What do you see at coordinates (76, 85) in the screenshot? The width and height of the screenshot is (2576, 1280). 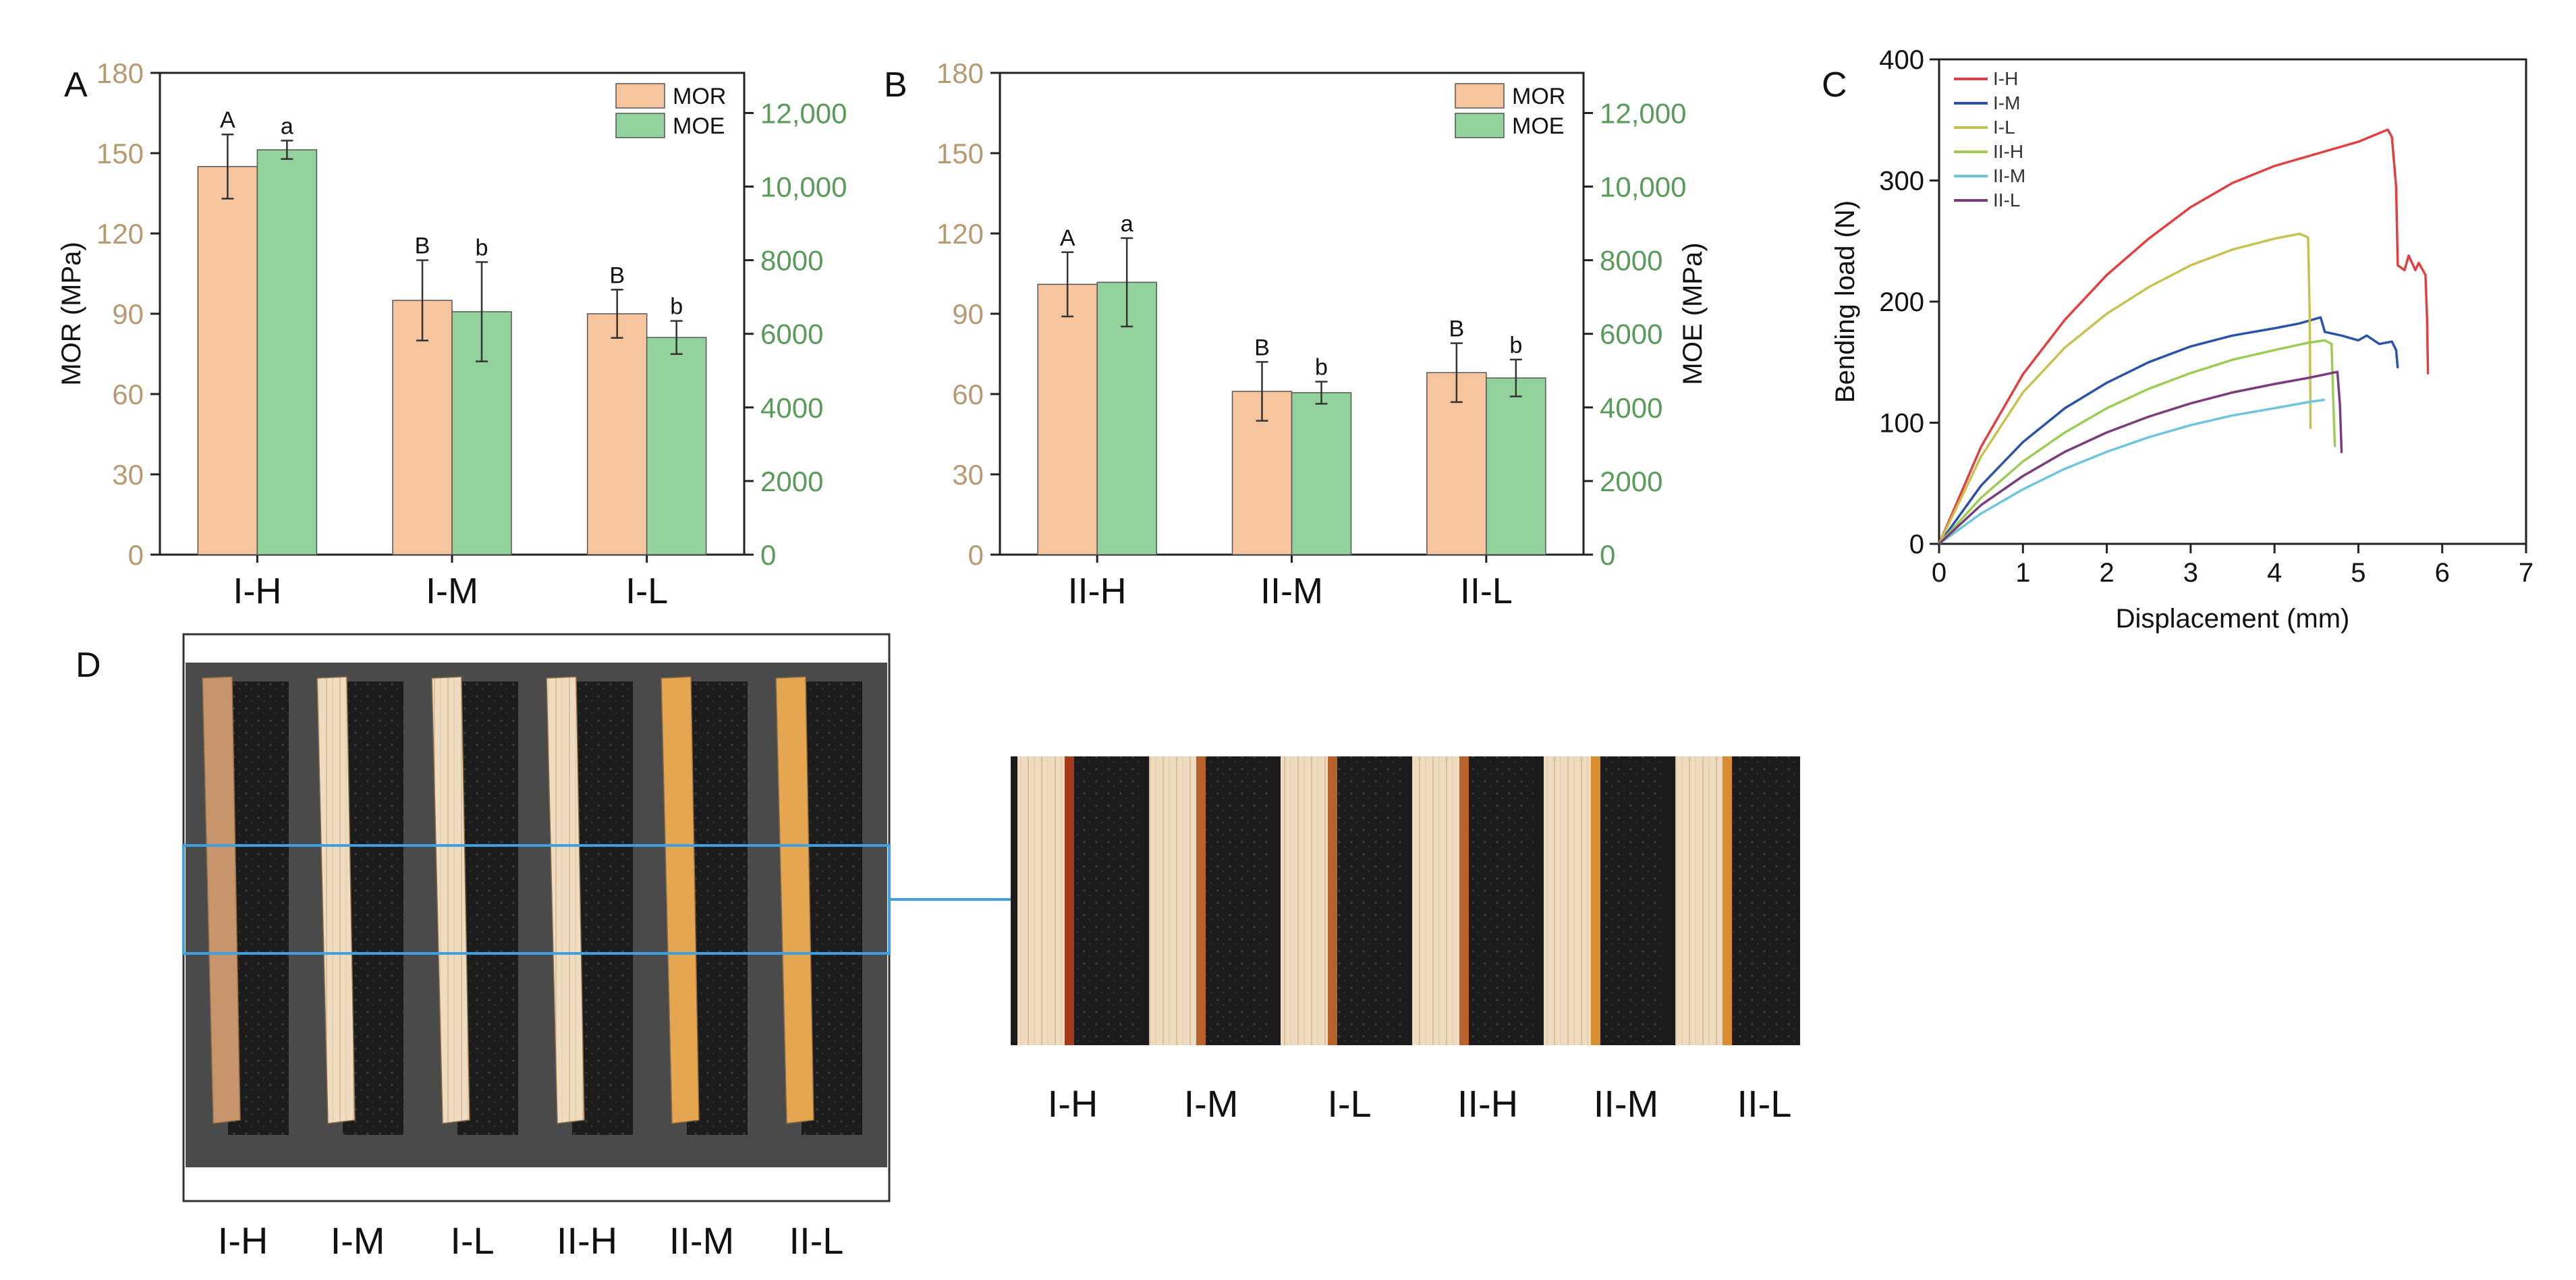 I see `panel-letter-a: A` at bounding box center [76, 85].